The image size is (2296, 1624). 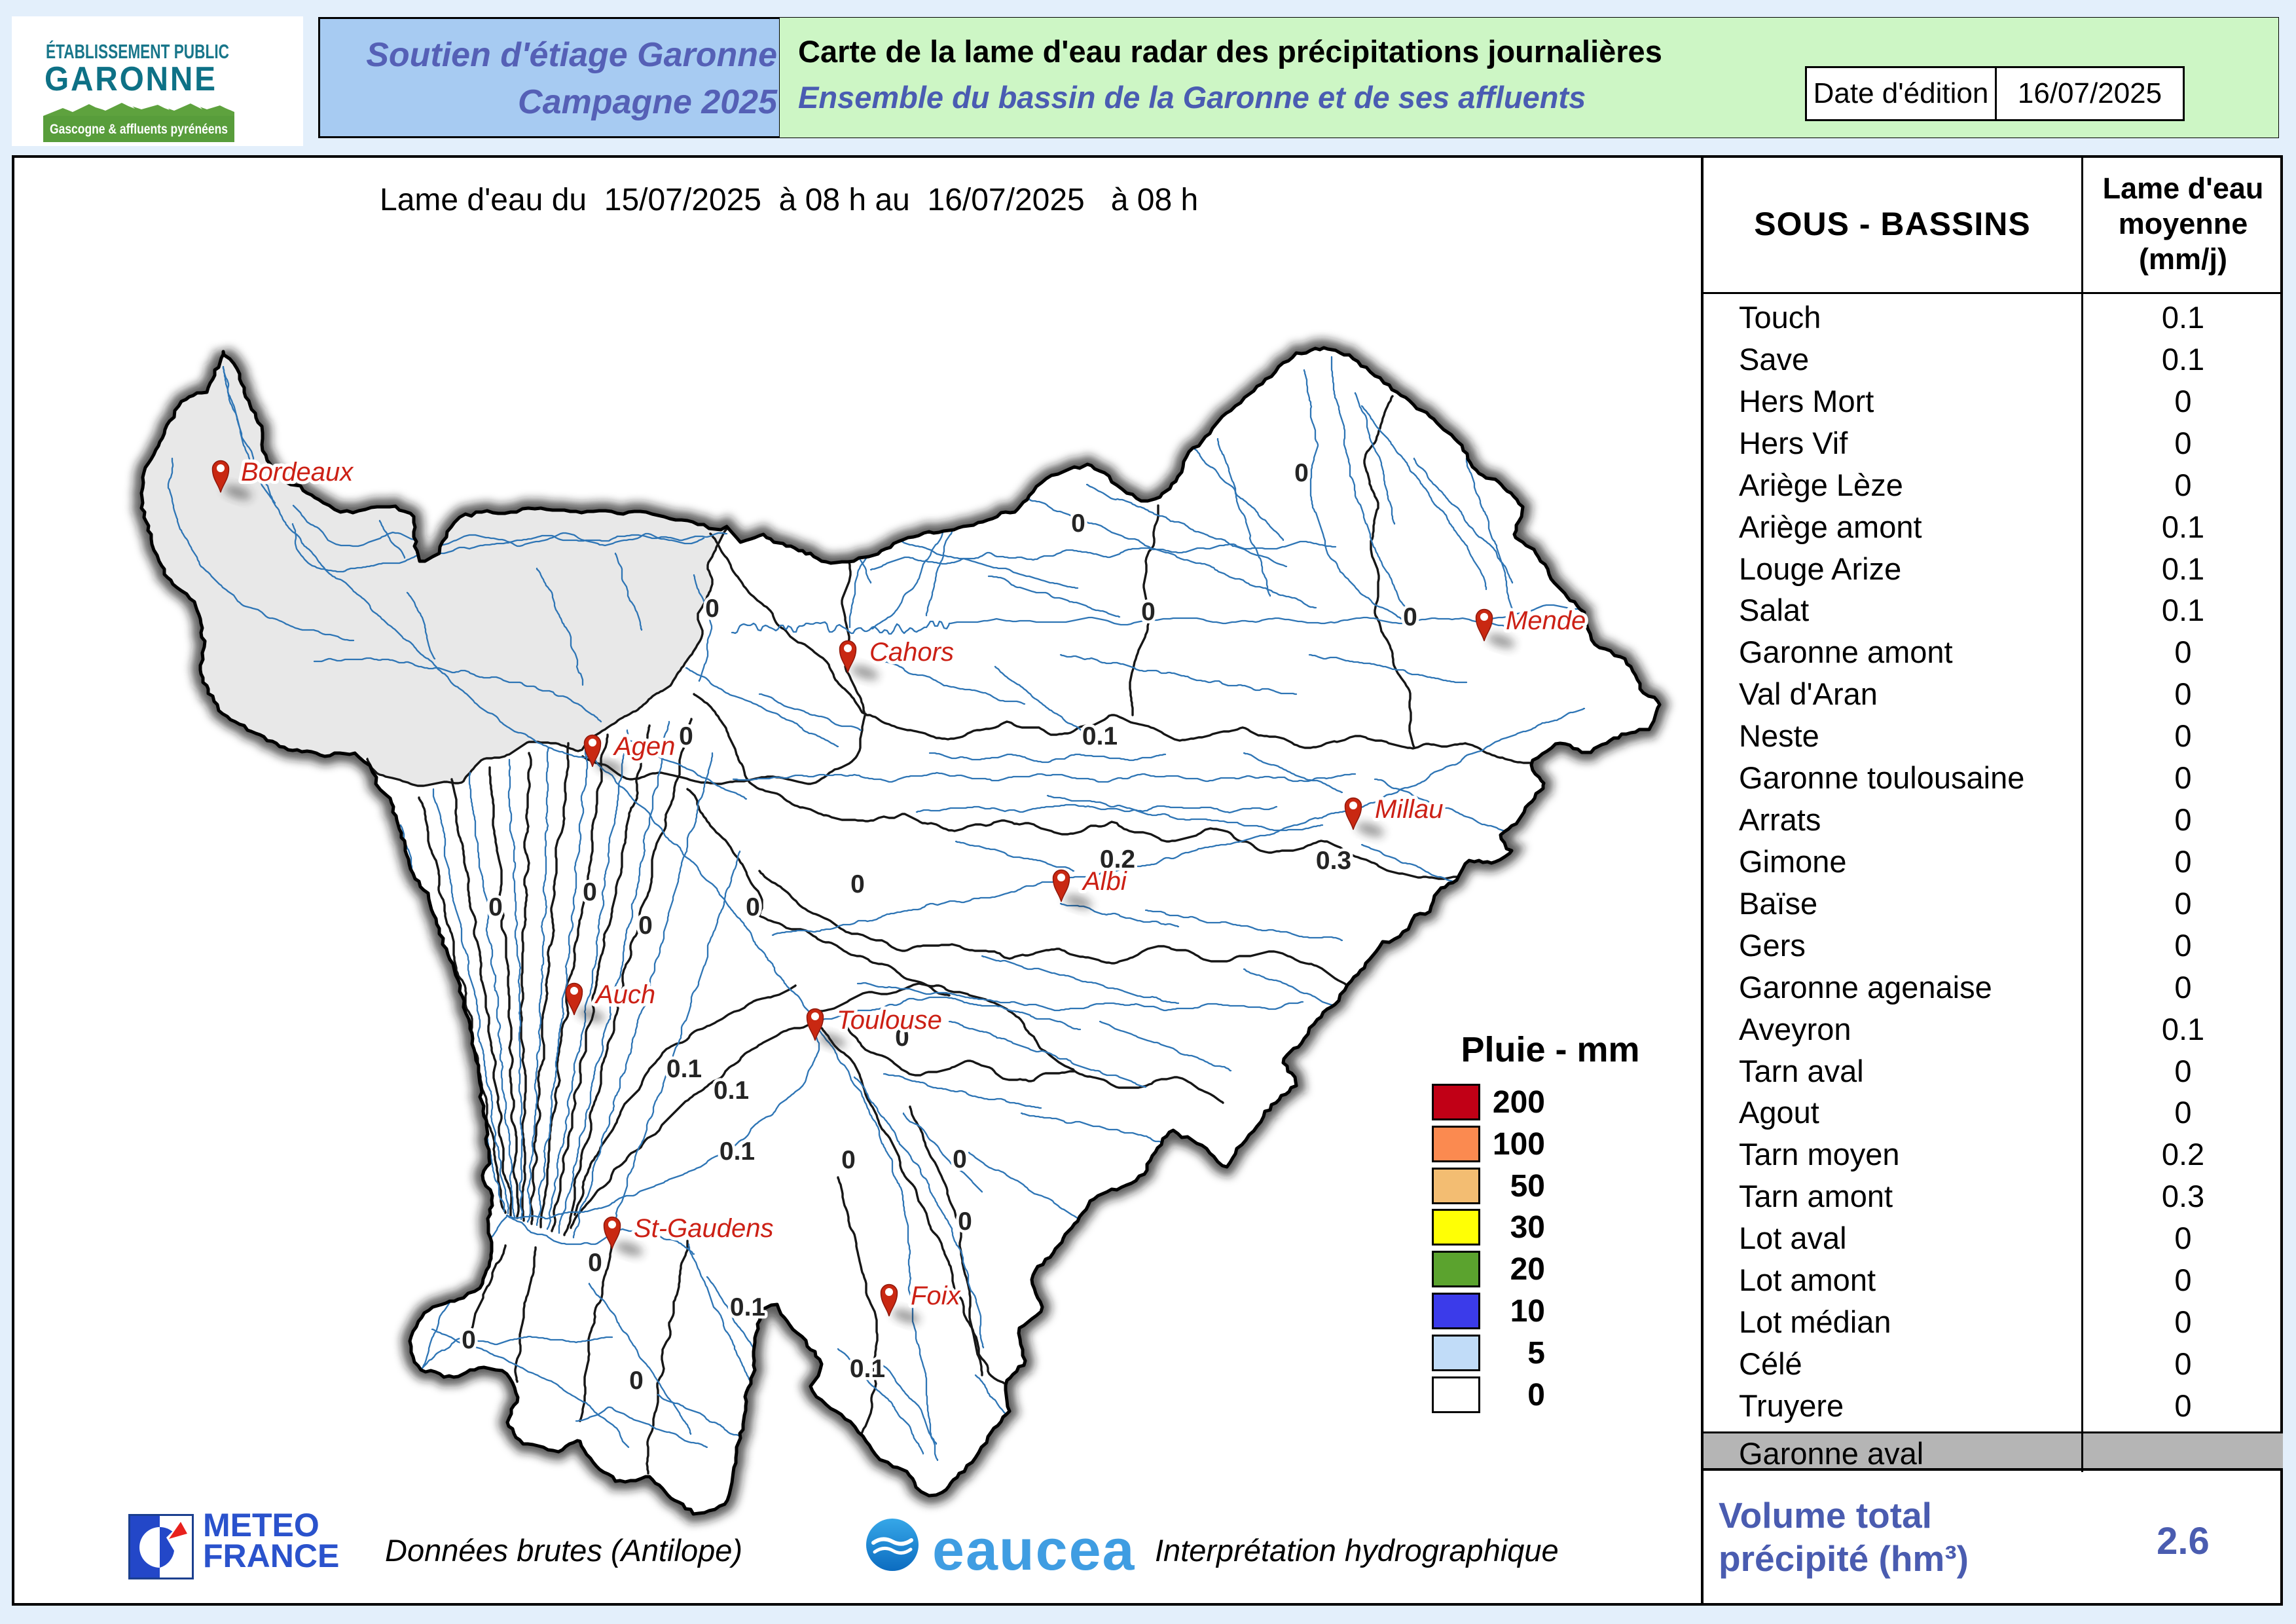 I want to click on svg-text: St-Gaudens, so click(x=703, y=1228).